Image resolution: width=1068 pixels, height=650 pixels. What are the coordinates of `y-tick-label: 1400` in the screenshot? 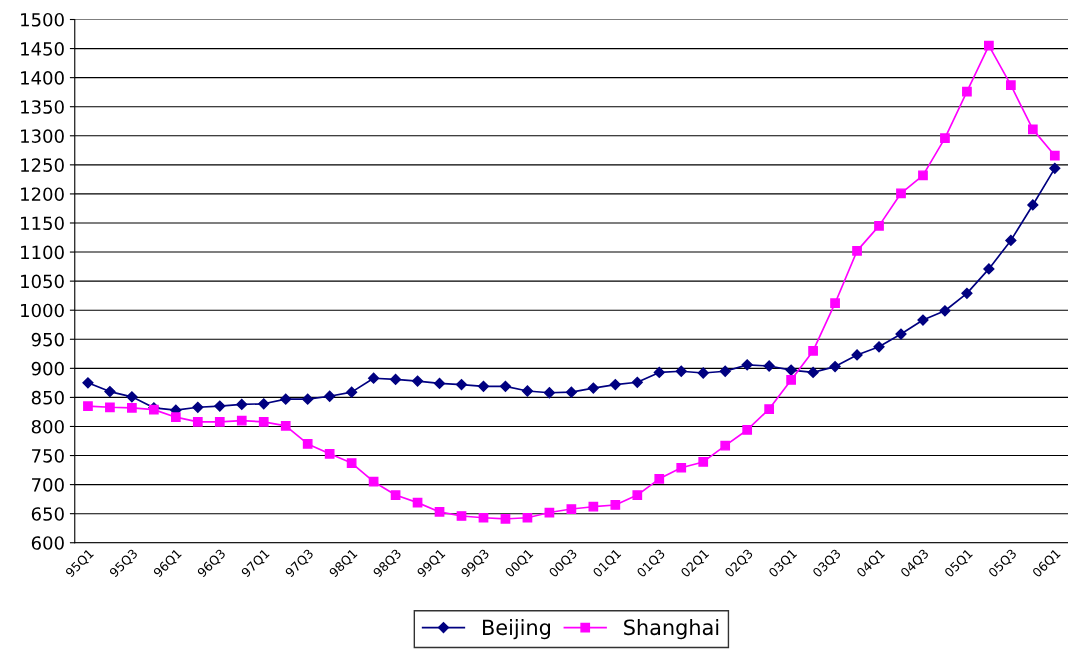 It's located at (42, 78).